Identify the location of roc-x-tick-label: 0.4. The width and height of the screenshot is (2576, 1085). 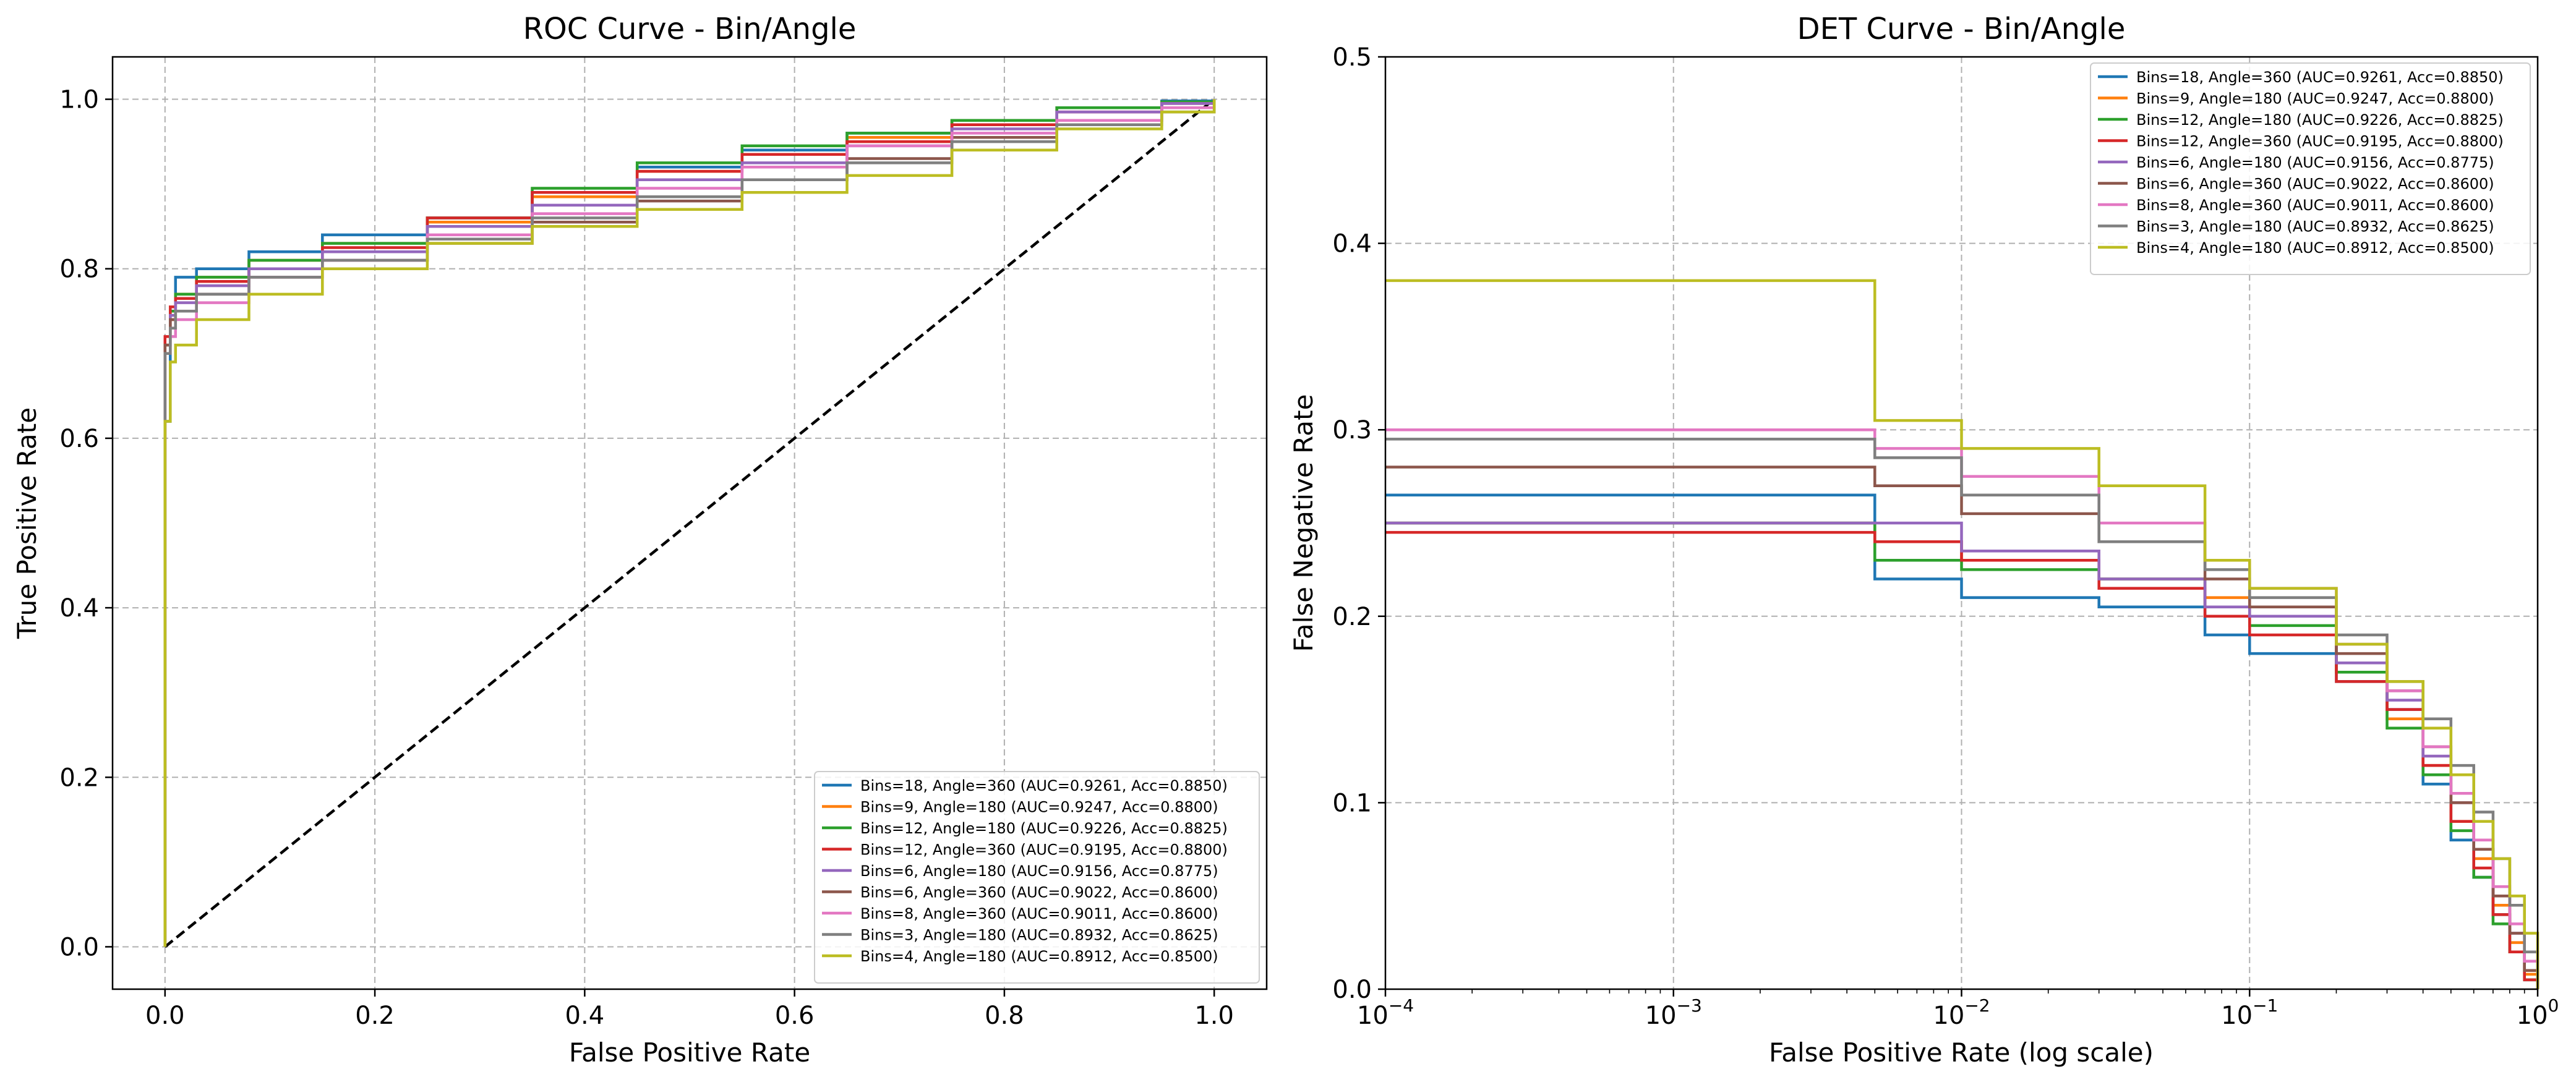
(585, 1016).